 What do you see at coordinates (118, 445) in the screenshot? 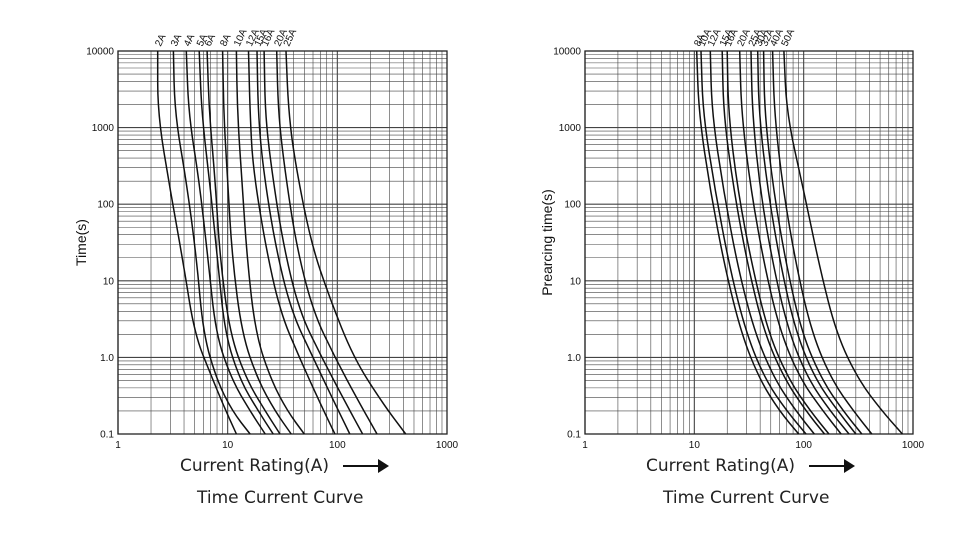
I see `chart-left-x-tick-label: 1` at bounding box center [118, 445].